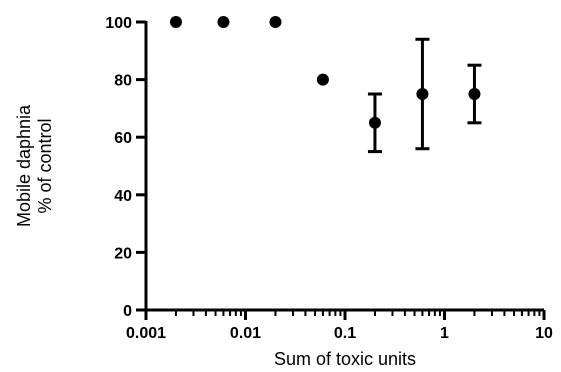  I want to click on y-tick-label: 100, so click(118, 23).